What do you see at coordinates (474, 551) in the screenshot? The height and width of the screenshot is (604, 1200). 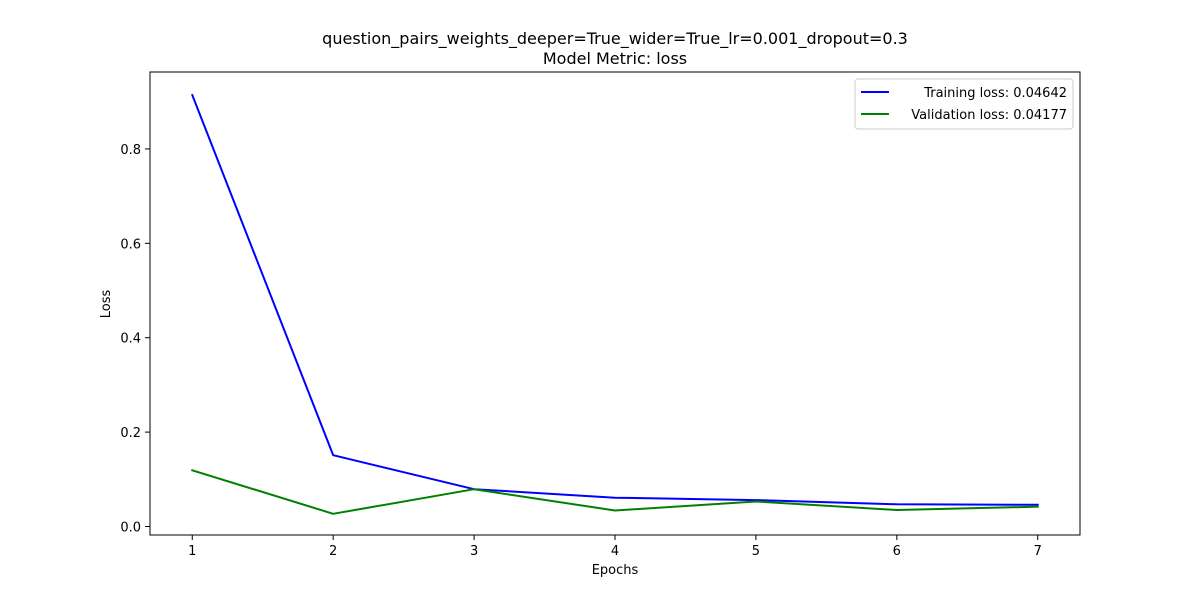 I see `x-tick-label: 3` at bounding box center [474, 551].